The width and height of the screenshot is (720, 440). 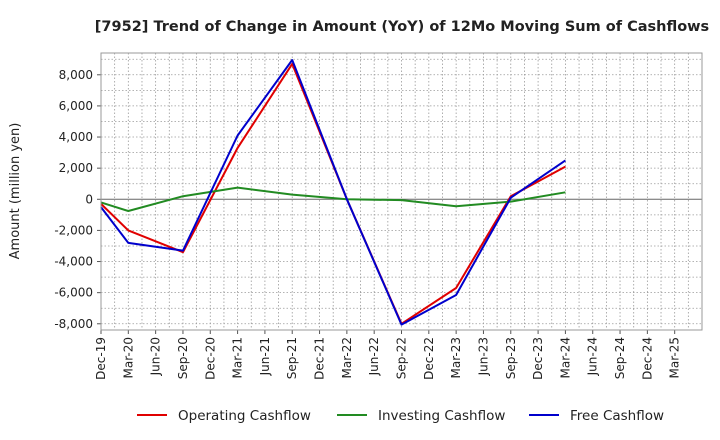 I want to click on x-tick-label: Mar-21, so click(x=238, y=357).